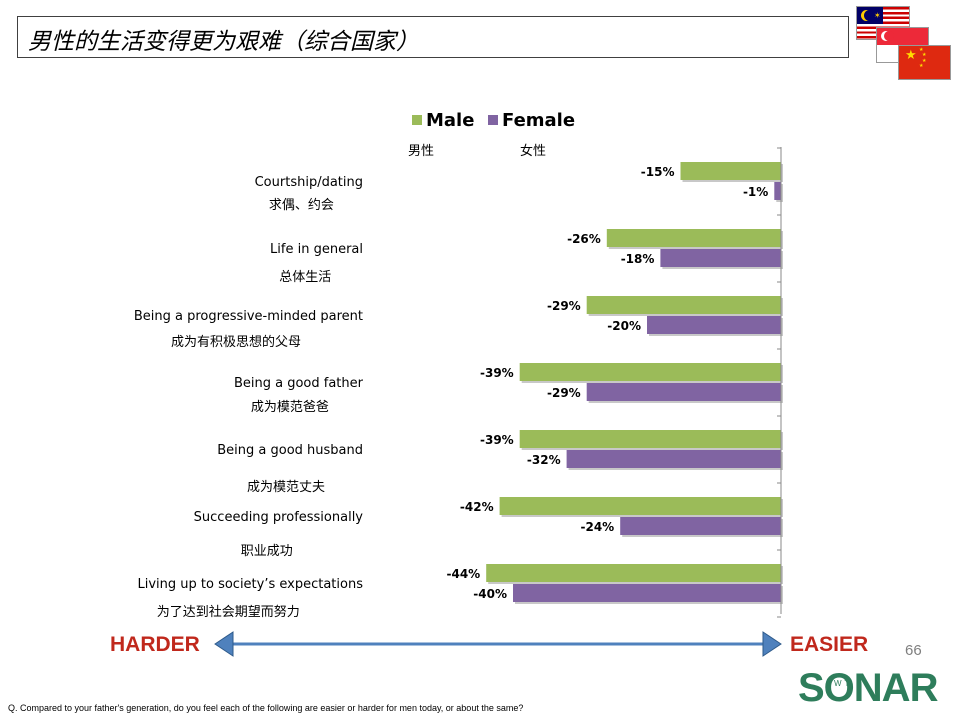 The width and height of the screenshot is (960, 720). Describe the element at coordinates (417, 120) in the screenshot. I see `legend-swatch-male` at that location.